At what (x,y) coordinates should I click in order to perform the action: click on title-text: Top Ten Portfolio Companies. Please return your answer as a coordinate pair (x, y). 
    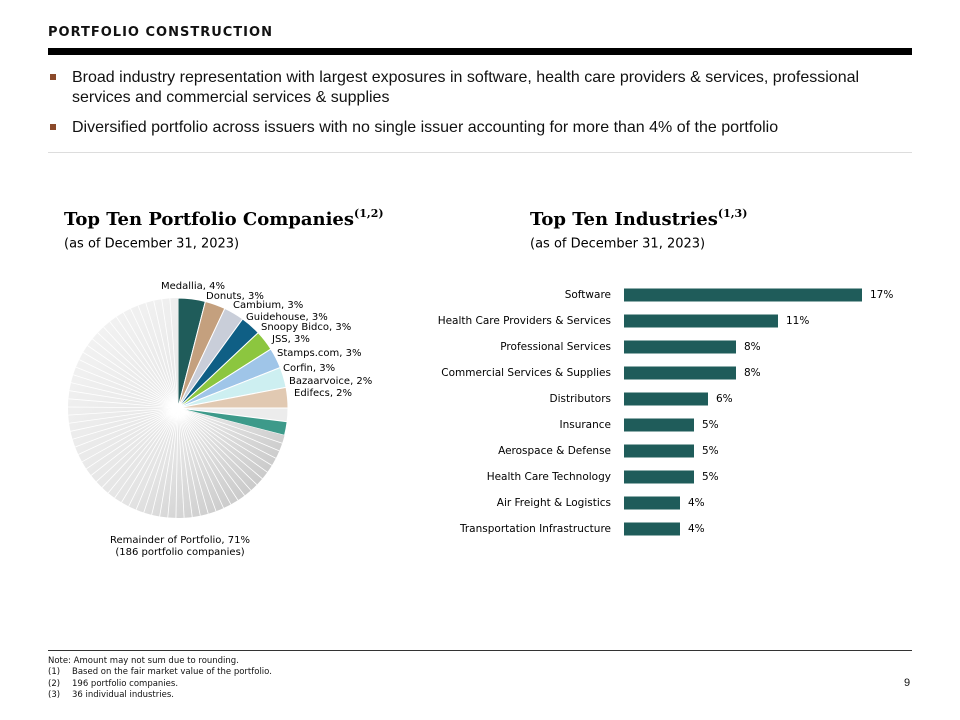
    Looking at the image, I should click on (209, 219).